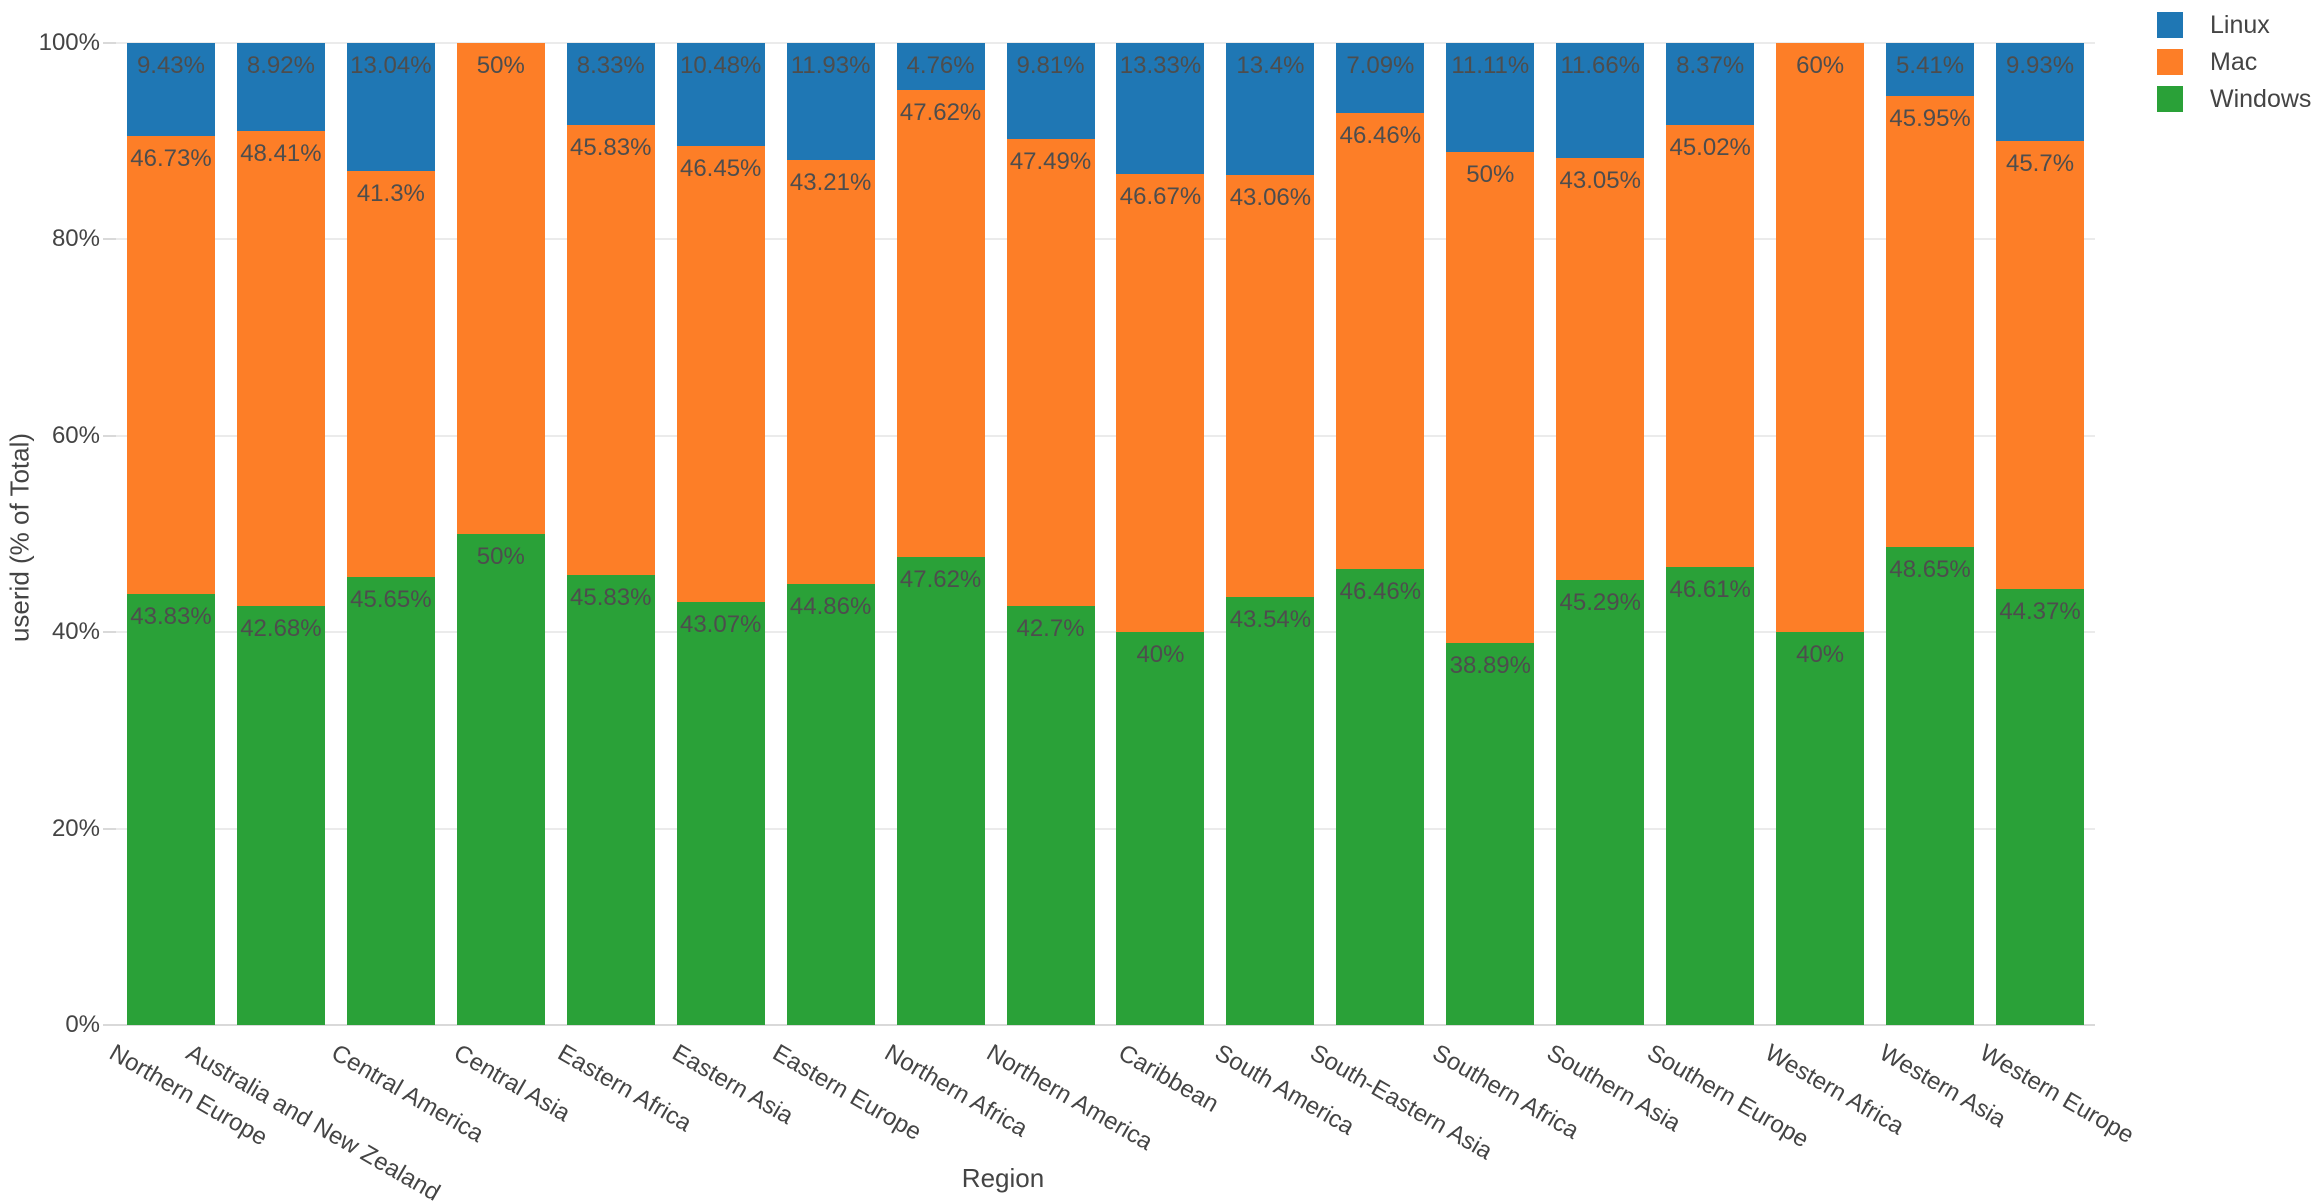 This screenshot has height=1204, width=2320. I want to click on bar-central-asia: 50% 50%, so click(500, 534).